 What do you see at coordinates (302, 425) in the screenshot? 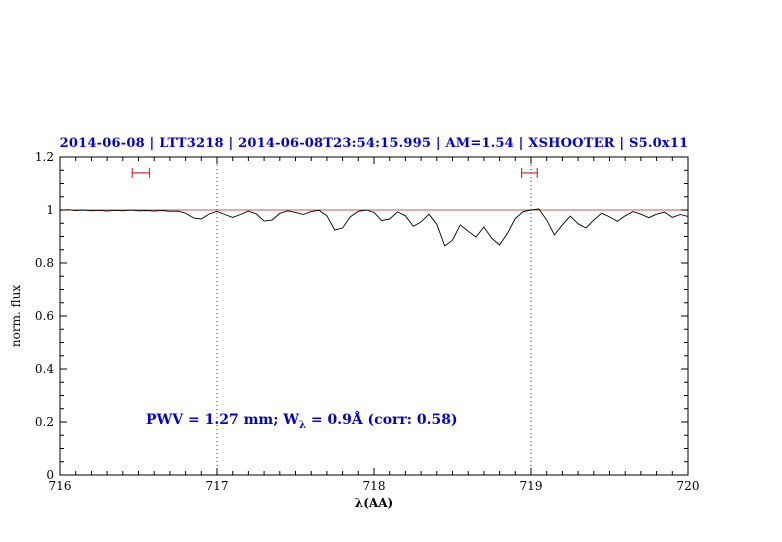
I see `pwv-annotation-subscript: λ` at bounding box center [302, 425].